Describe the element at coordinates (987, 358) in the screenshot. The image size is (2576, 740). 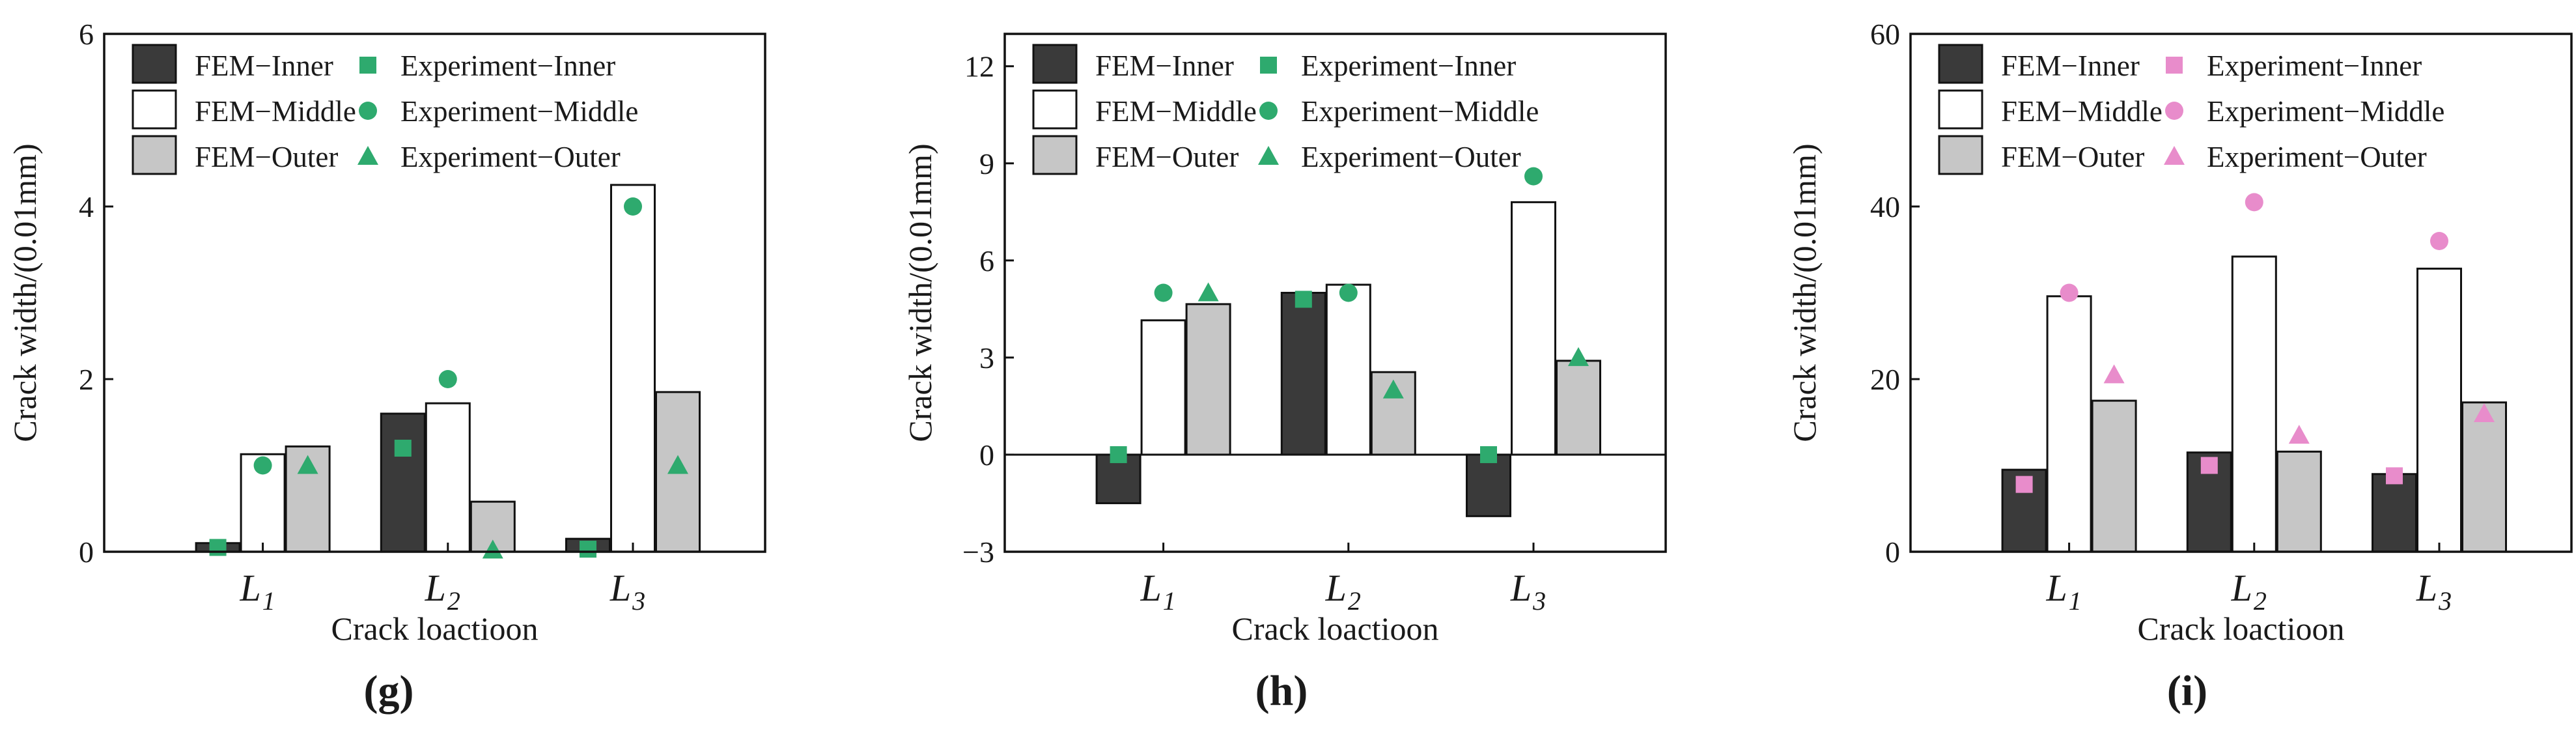
I see `y-tick-label: 3` at that location.